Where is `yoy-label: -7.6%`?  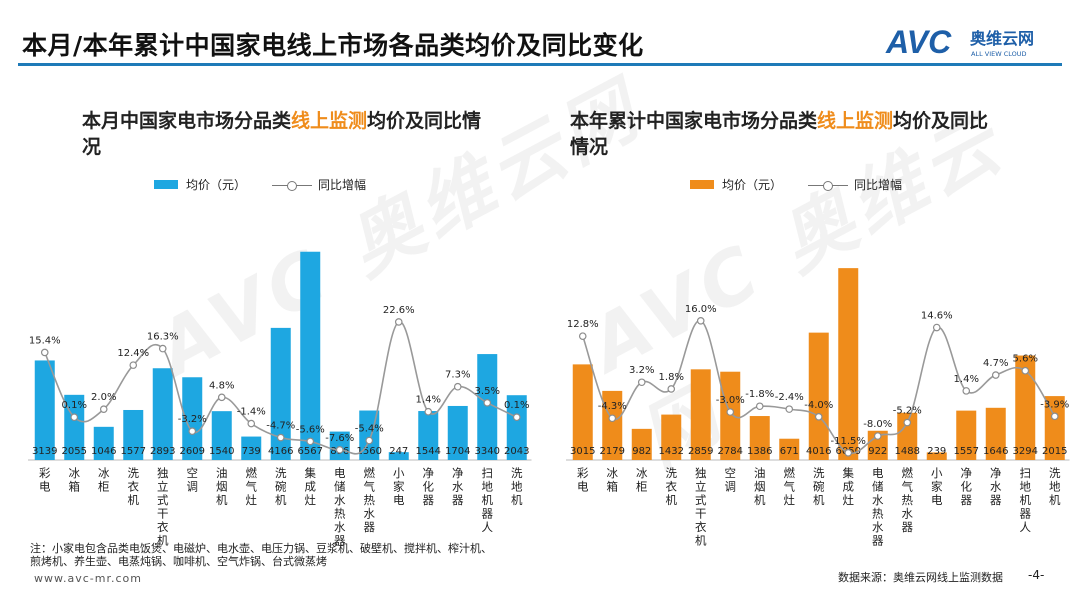 yoy-label: -7.6% is located at coordinates (339, 438).